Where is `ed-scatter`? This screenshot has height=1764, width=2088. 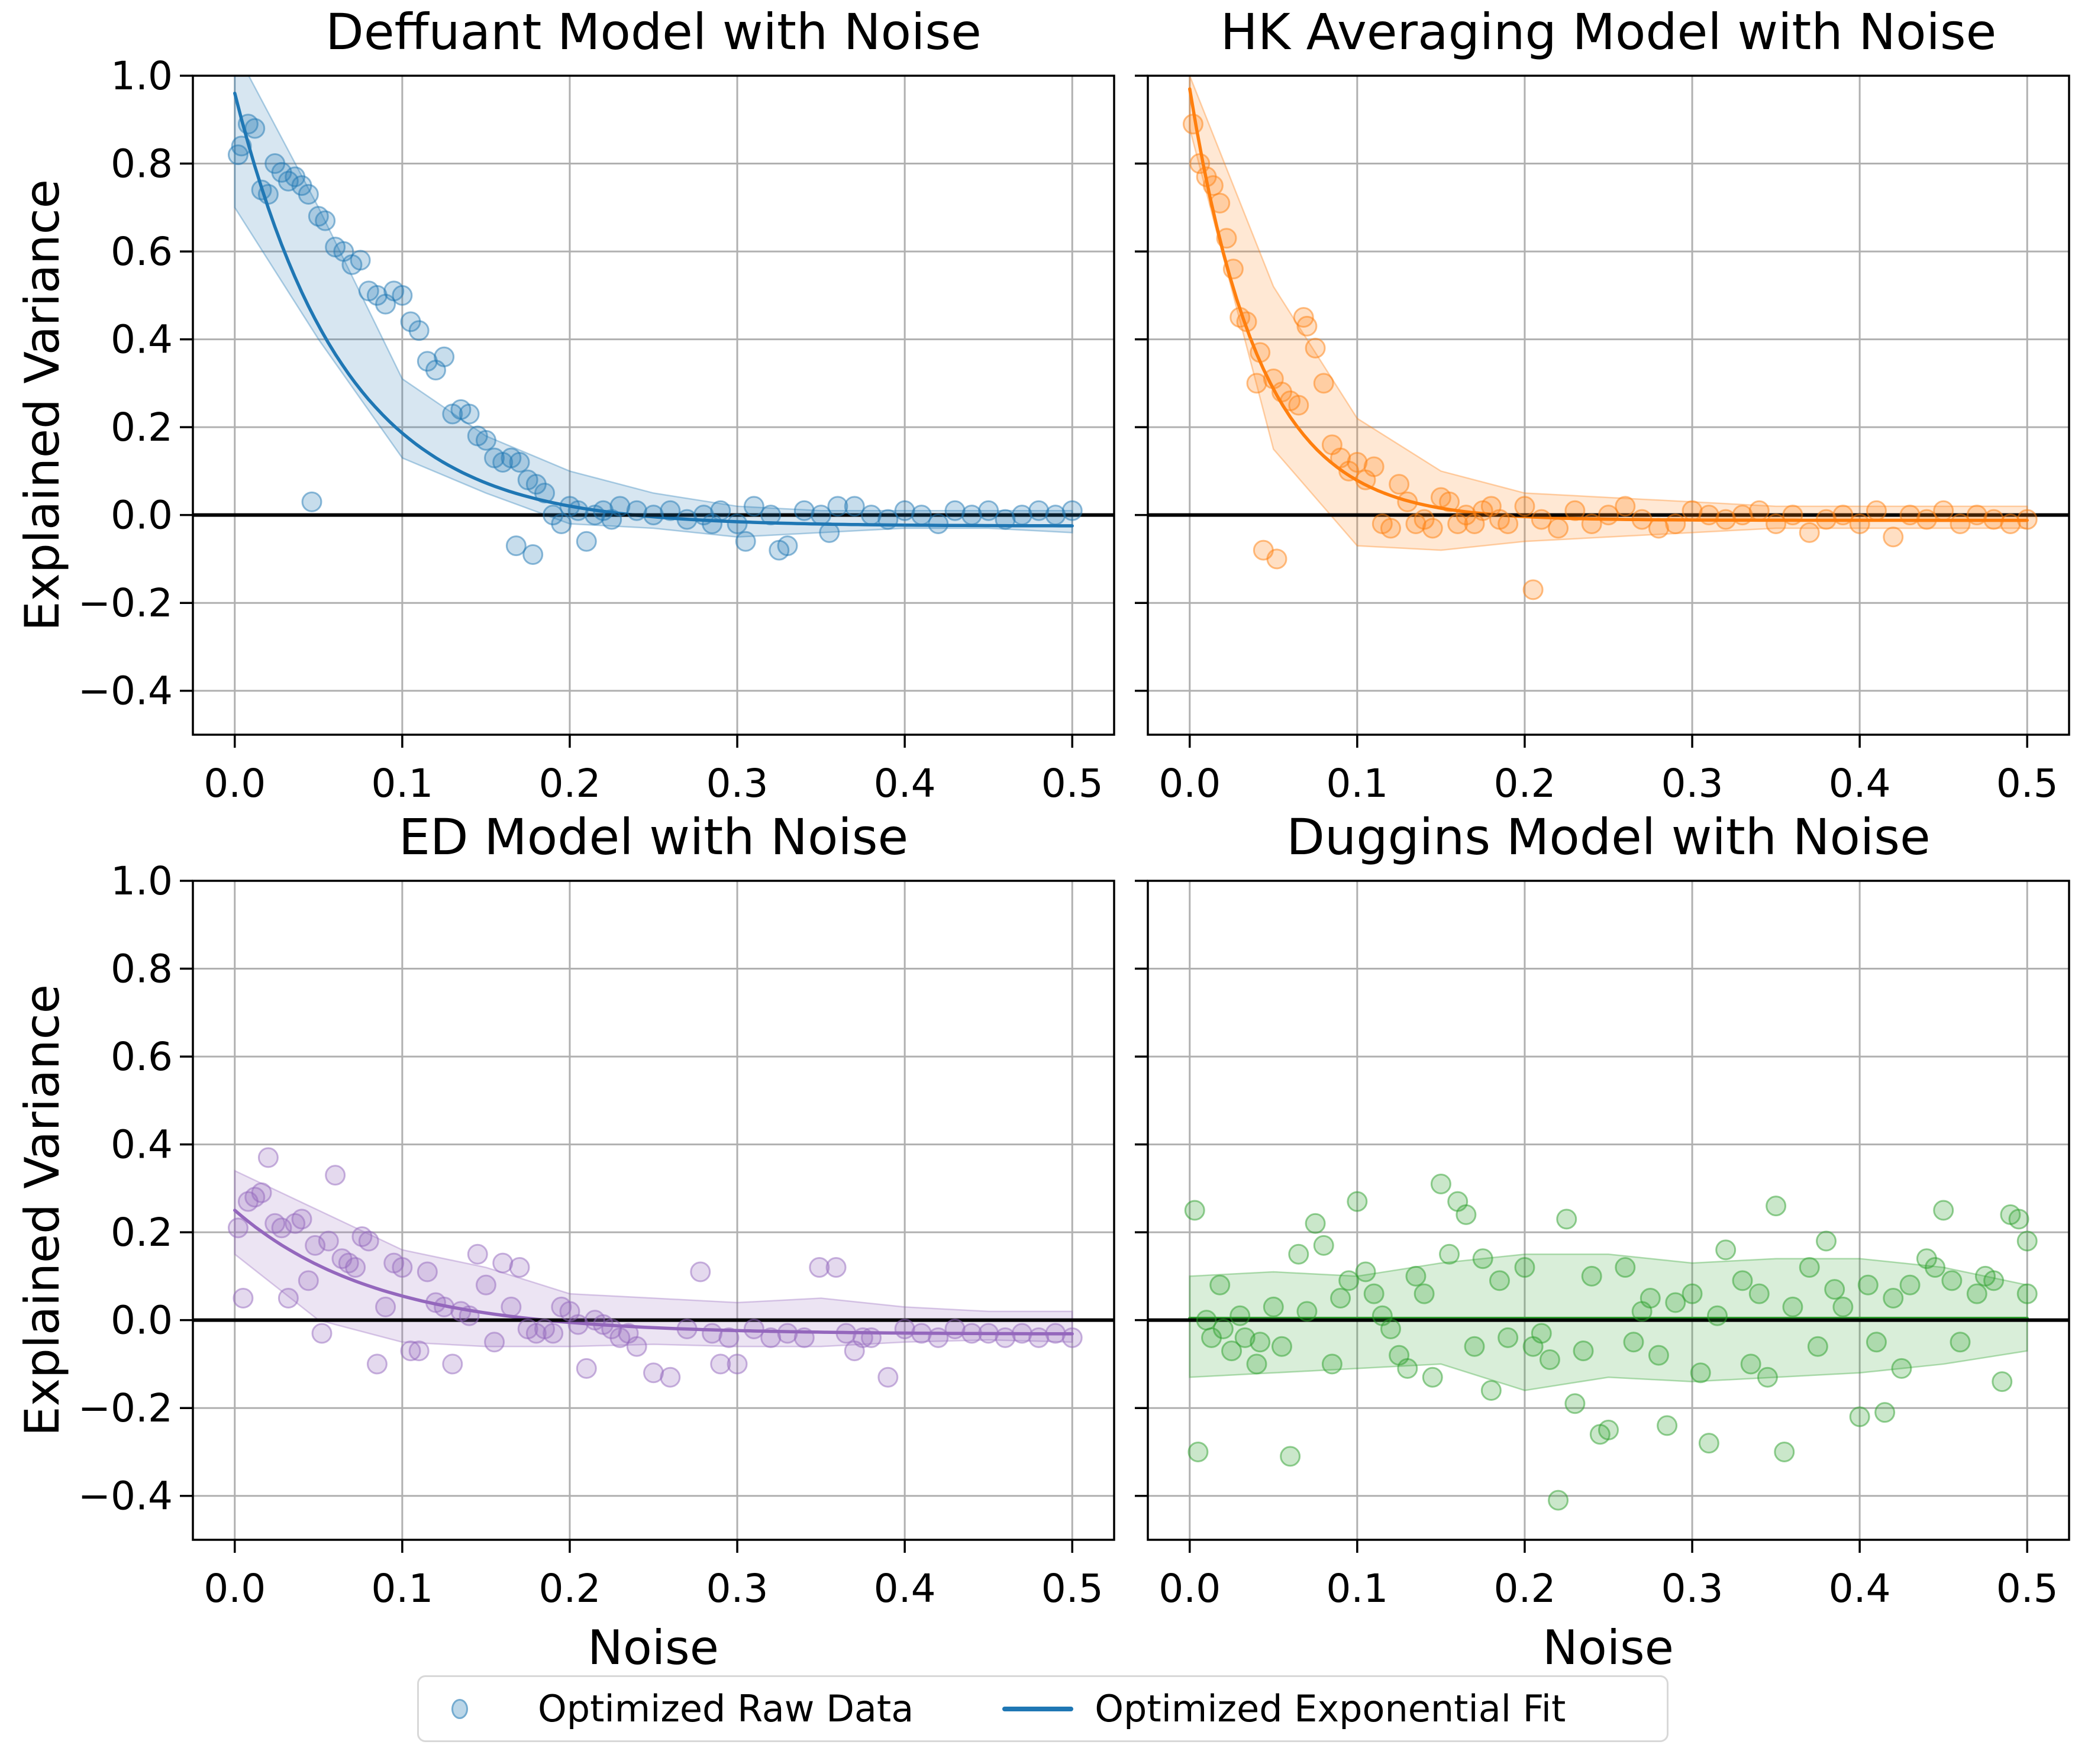 ed-scatter is located at coordinates (655, 1267).